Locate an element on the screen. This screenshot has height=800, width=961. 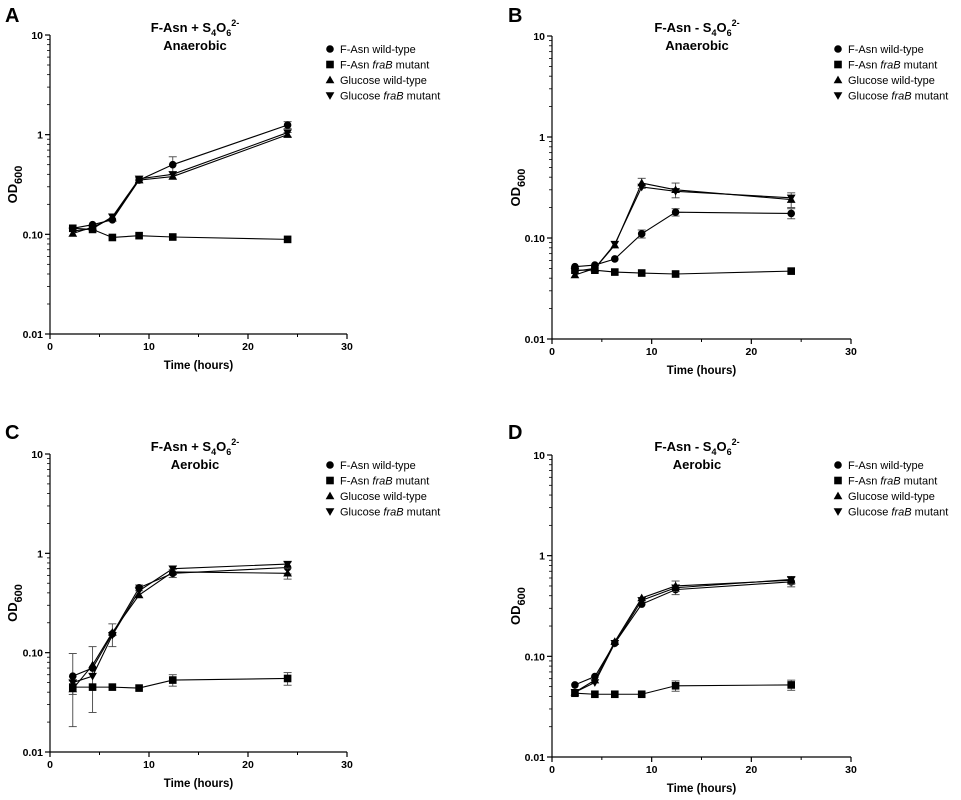
y-tick-label: 1 is located at coordinates (542, 557).